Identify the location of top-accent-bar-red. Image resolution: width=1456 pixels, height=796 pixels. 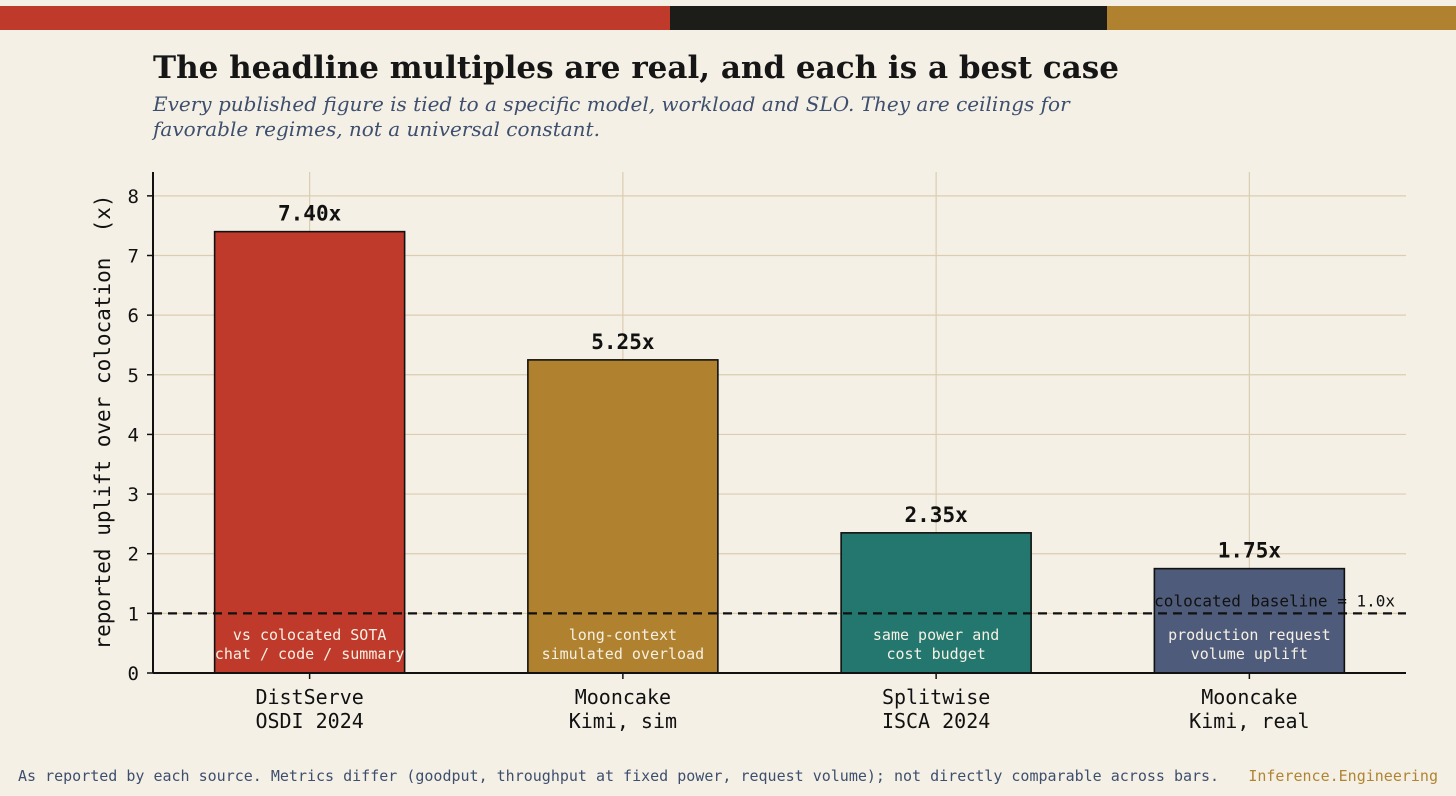
(335, 18).